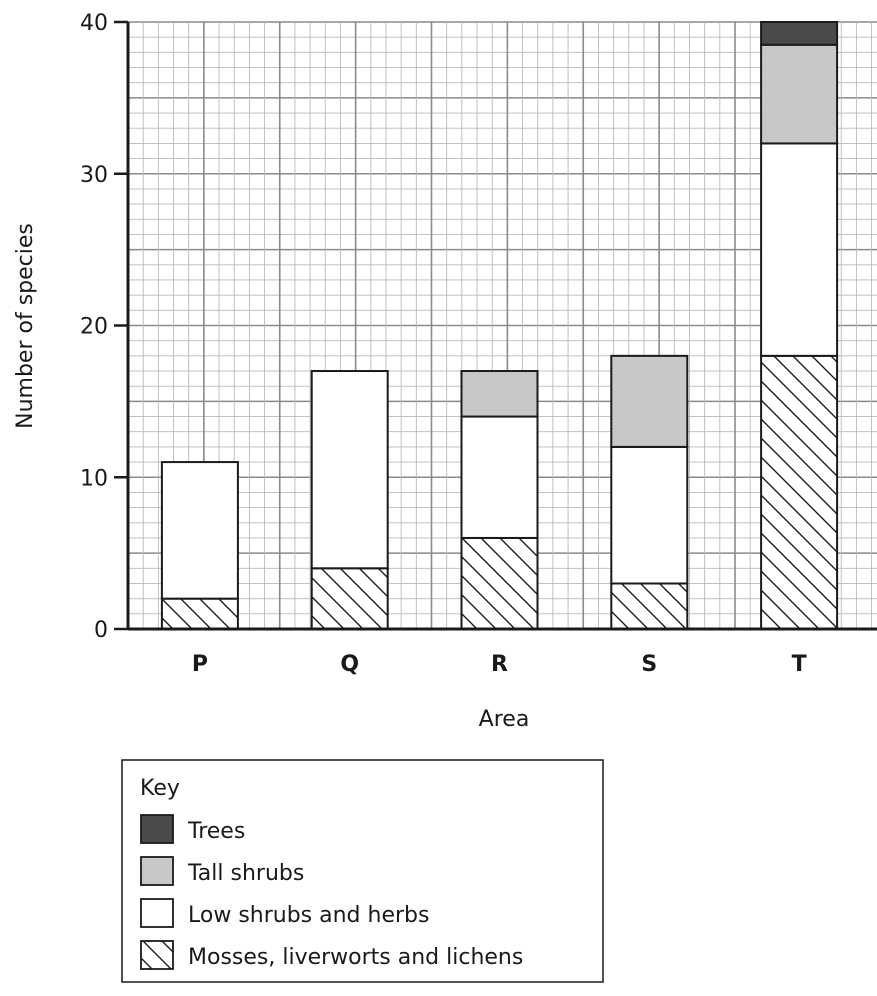 This screenshot has width=877, height=996. What do you see at coordinates (245, 873) in the screenshot?
I see `key-label: Tall shrubs` at bounding box center [245, 873].